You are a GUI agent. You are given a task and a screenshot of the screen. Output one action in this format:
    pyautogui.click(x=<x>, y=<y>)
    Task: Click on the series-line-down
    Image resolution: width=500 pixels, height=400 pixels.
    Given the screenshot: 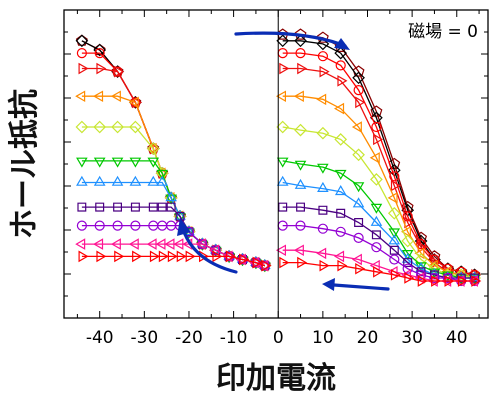 What is the action you would take?
    pyautogui.click(x=173, y=213)
    